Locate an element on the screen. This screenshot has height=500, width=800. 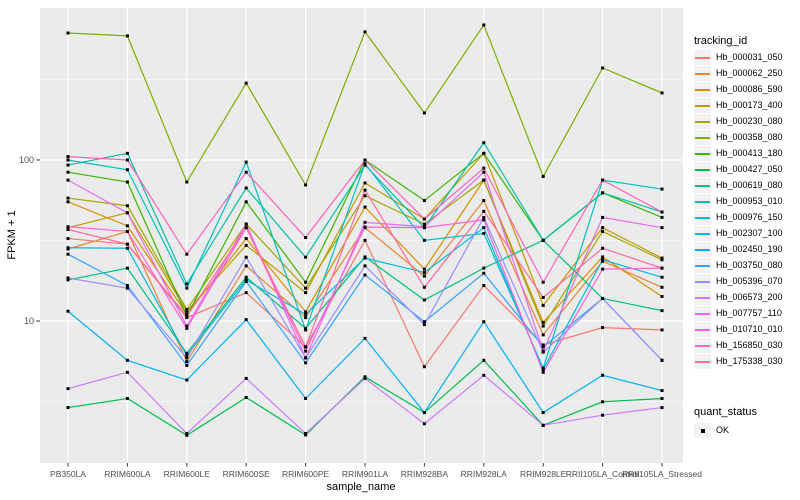
legend-item-label: Hb_010710_010 is located at coordinates (749, 329).